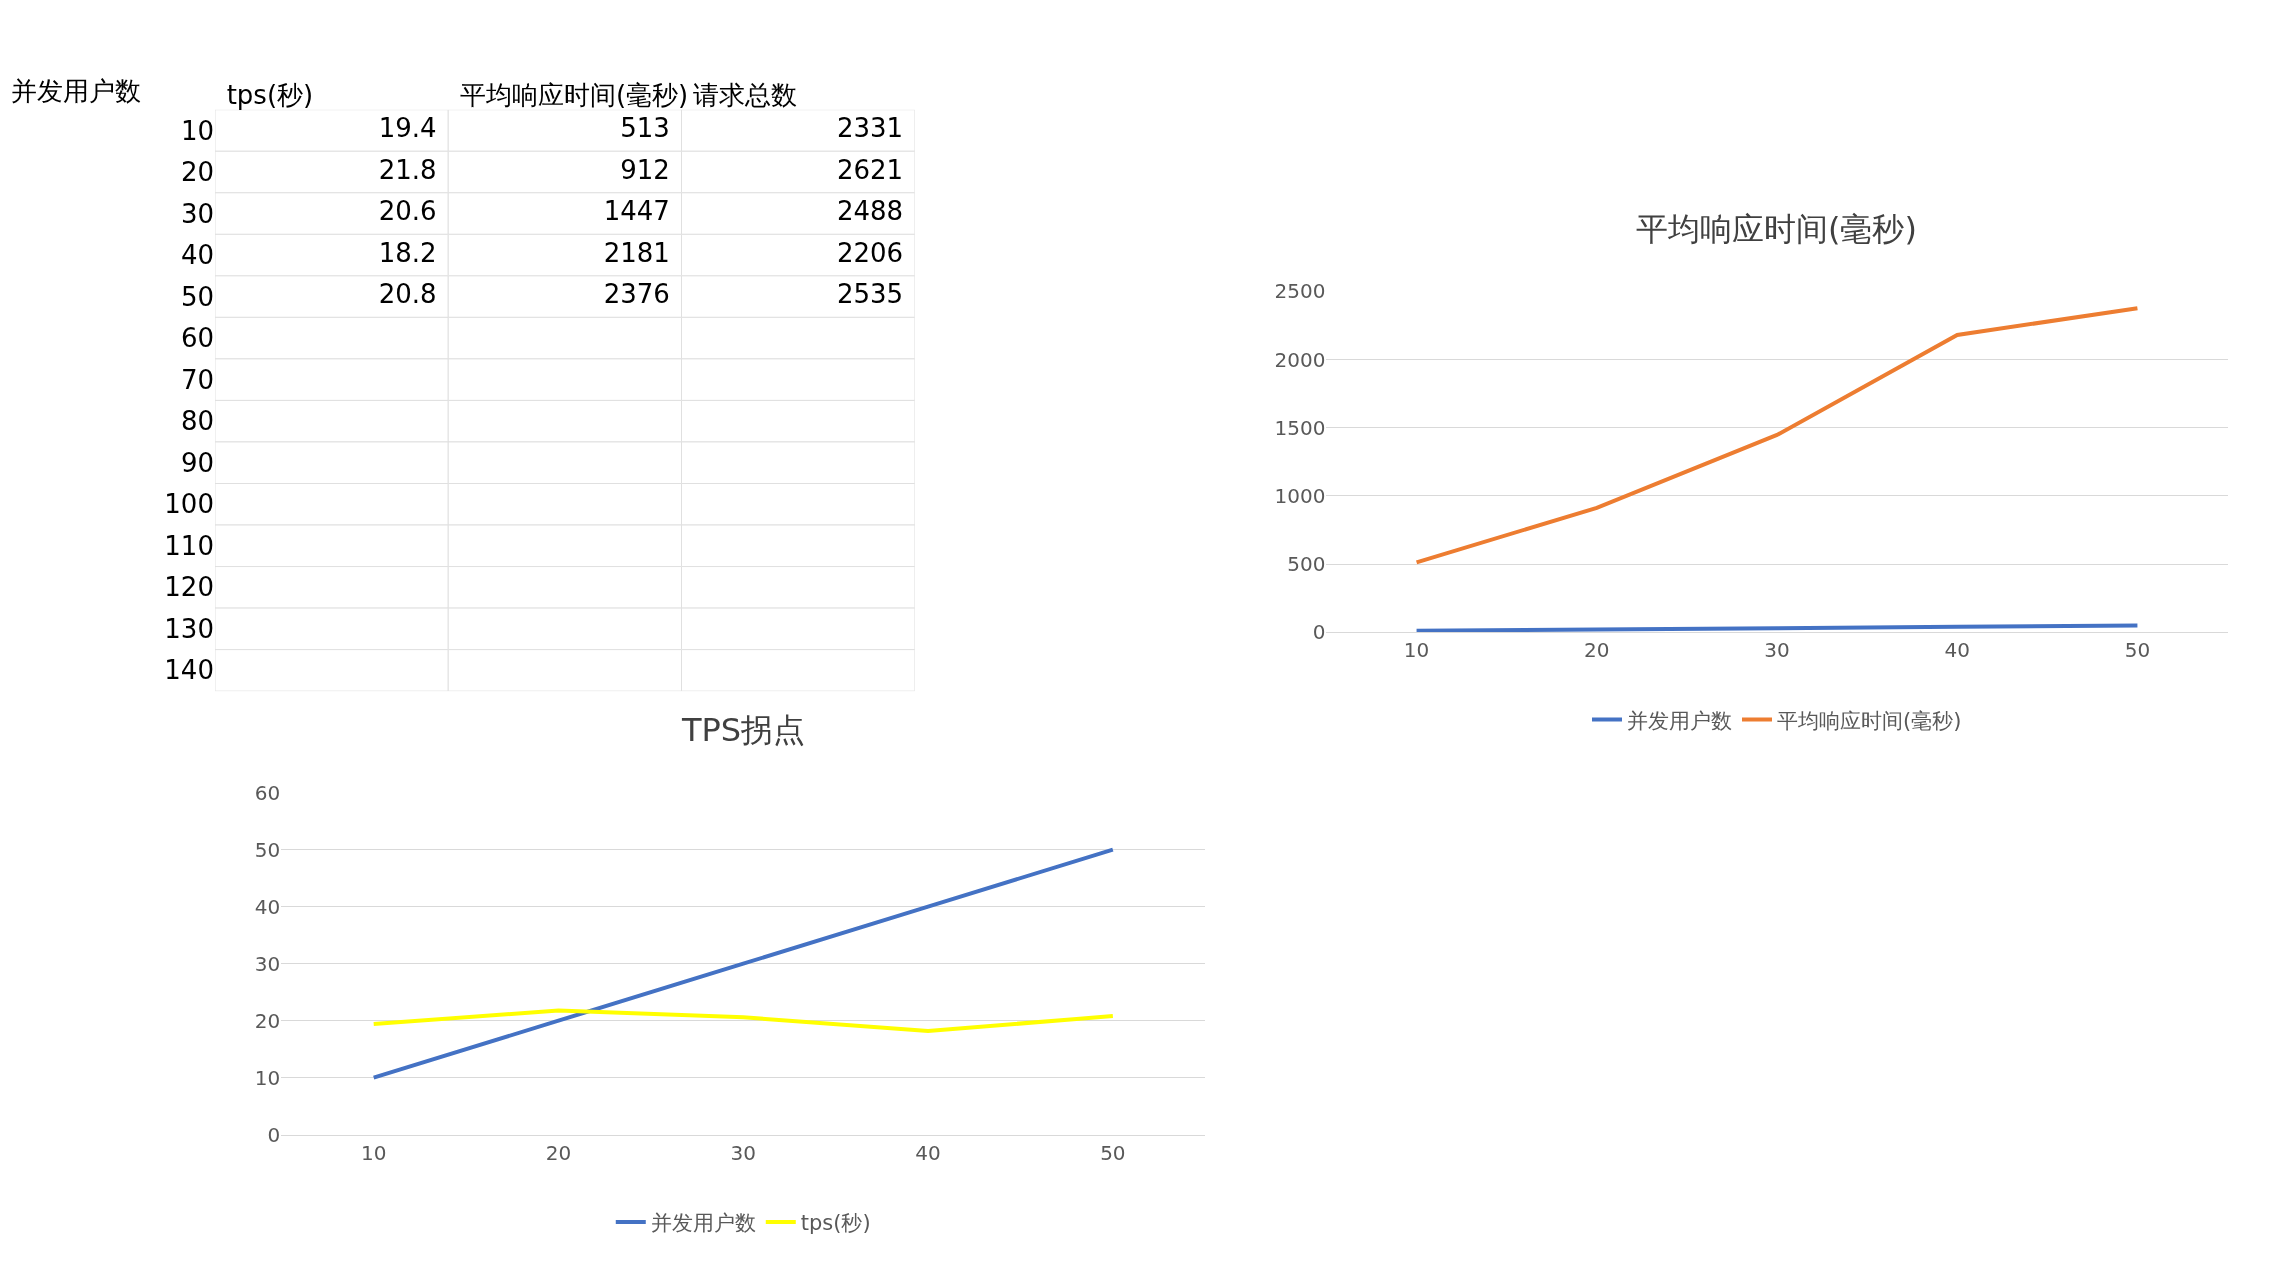 The image size is (2287, 1277). What do you see at coordinates (189, 587) in the screenshot?
I see `y-tick-label: 120` at bounding box center [189, 587].